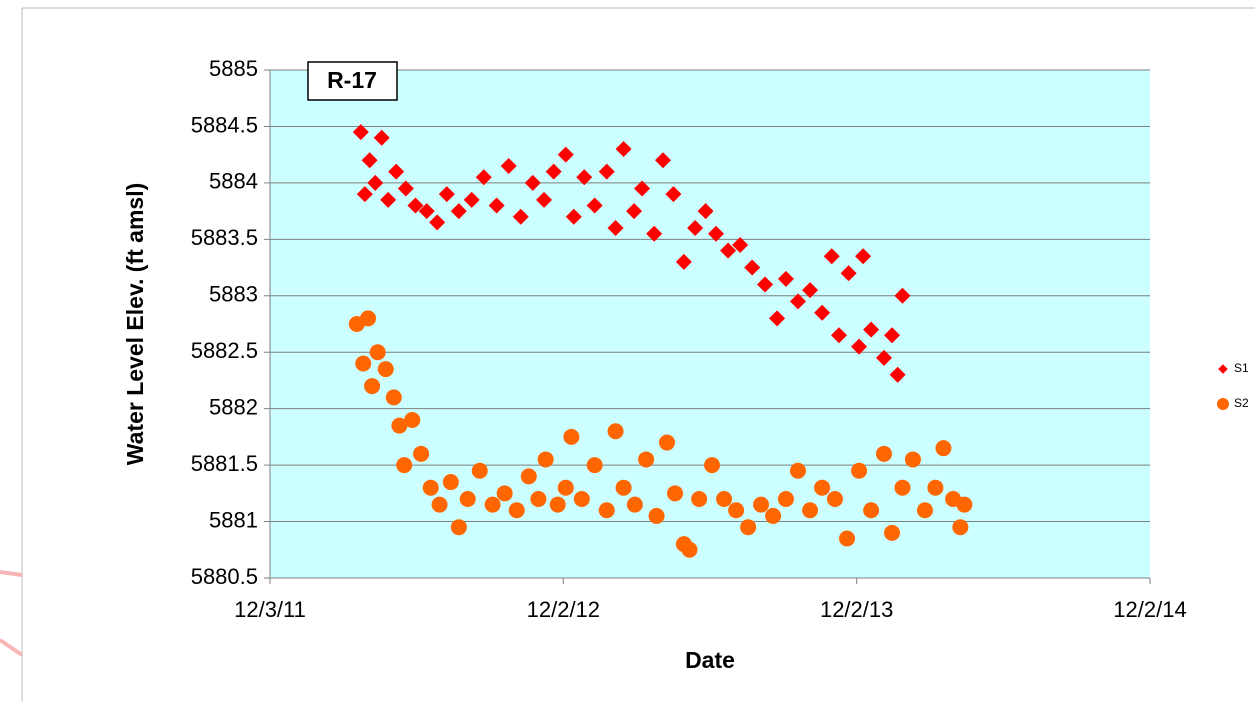 The image size is (1255, 706). Describe the element at coordinates (224, 350) in the screenshot. I see `y-tick-label: 5882.5` at that location.